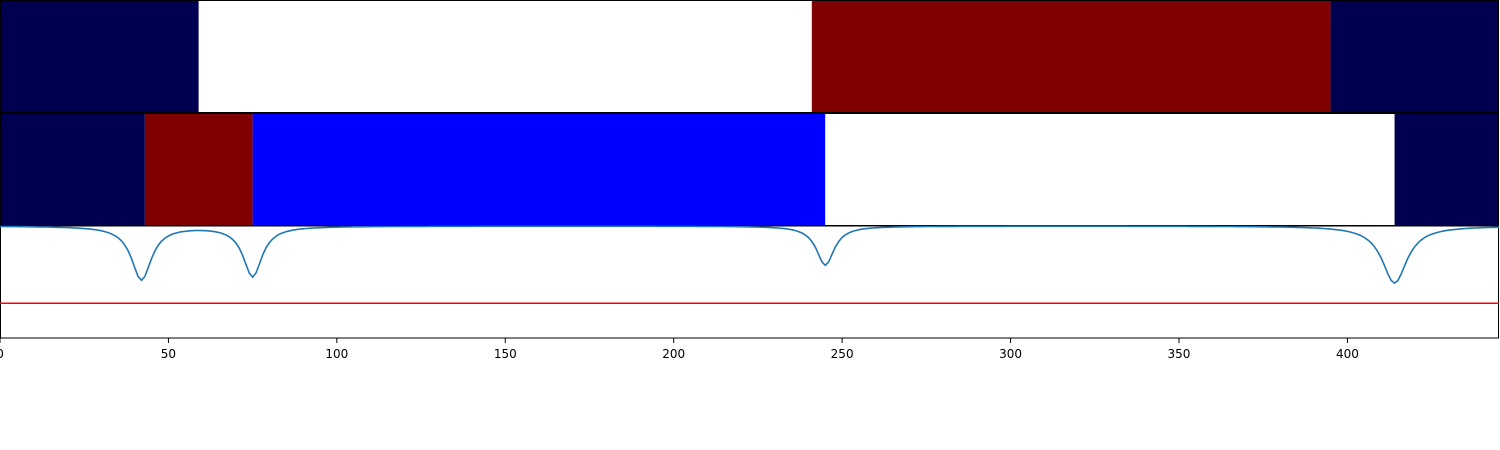  What do you see at coordinates (168, 354) in the screenshot?
I see `x-tick-label-50: 50` at bounding box center [168, 354].